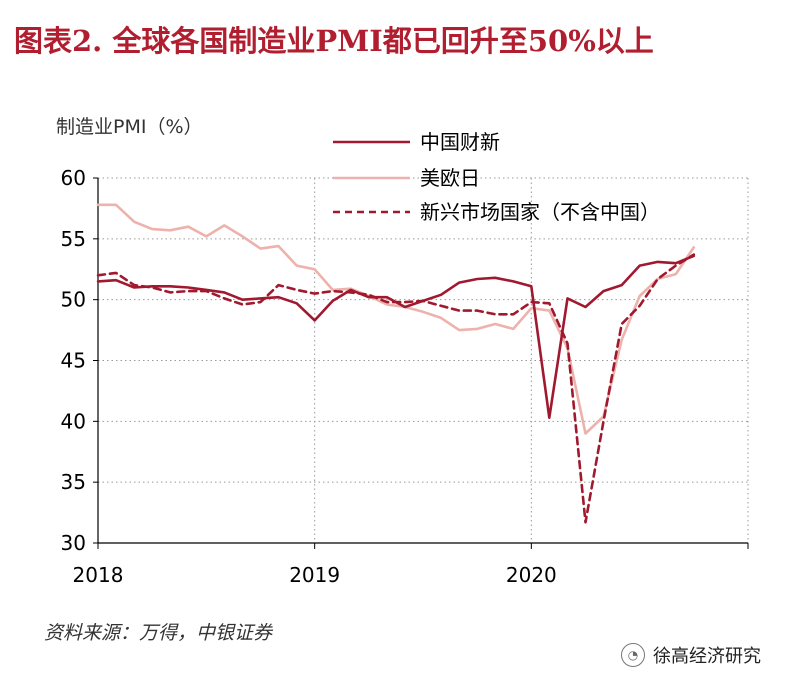 This screenshot has width=794, height=688. I want to click on watermark: ◔ 徐高经济研究, so click(691, 655).